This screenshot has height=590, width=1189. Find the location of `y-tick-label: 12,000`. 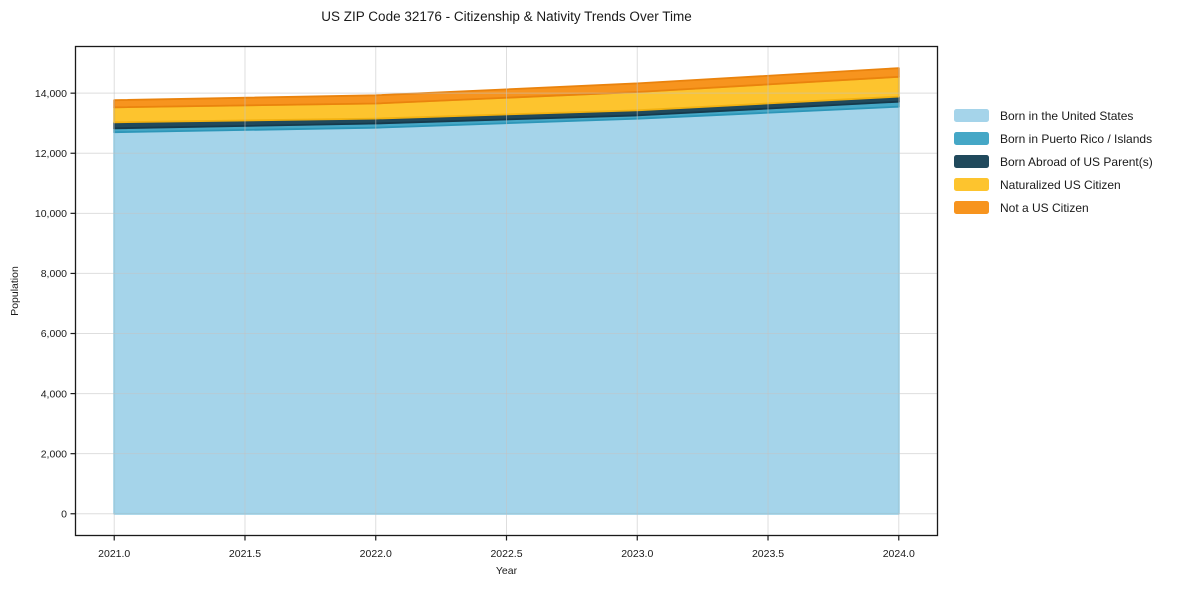

y-tick-label: 12,000 is located at coordinates (51, 154).